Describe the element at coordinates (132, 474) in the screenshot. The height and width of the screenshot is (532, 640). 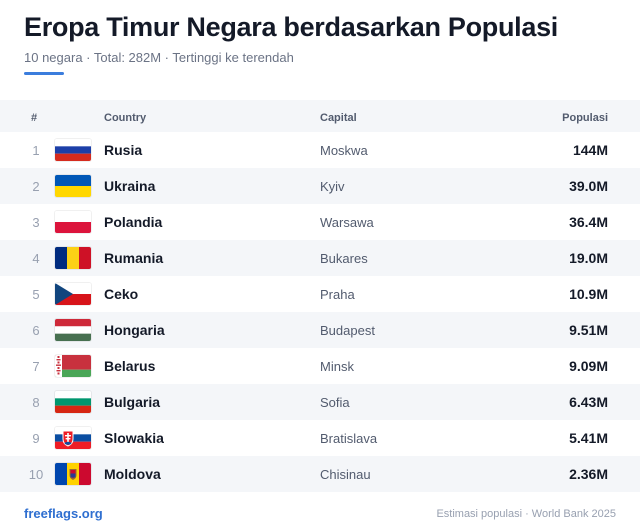
I see `country-cell: Moldova` at that location.